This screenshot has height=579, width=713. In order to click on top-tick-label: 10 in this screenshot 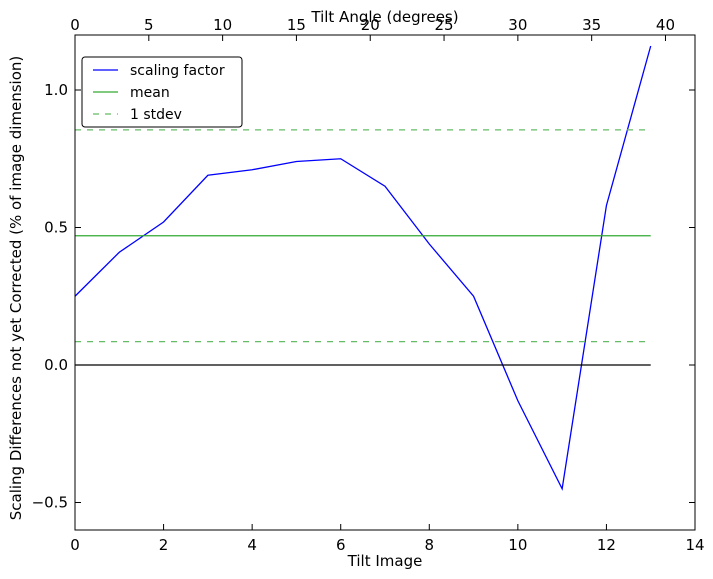, I will do `click(222, 25)`.